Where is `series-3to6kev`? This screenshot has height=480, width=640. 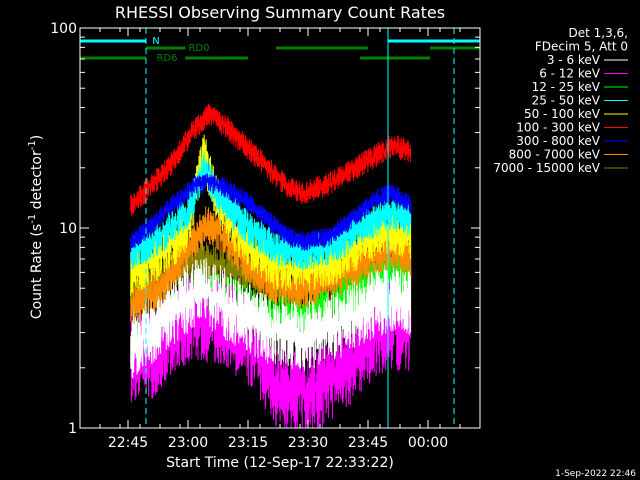 series-3to6kev is located at coordinates (271, 318).